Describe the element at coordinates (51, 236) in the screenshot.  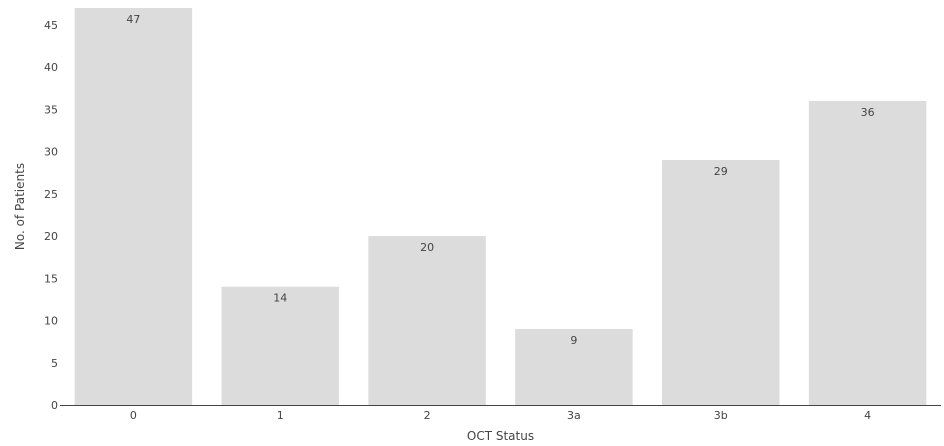
I see `y-tick-label-20: 20` at that location.